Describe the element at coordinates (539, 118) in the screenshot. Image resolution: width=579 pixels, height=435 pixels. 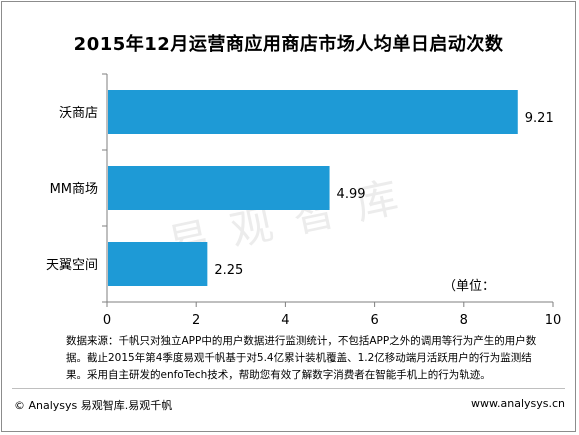
I see `data-label: 9.21` at that location.